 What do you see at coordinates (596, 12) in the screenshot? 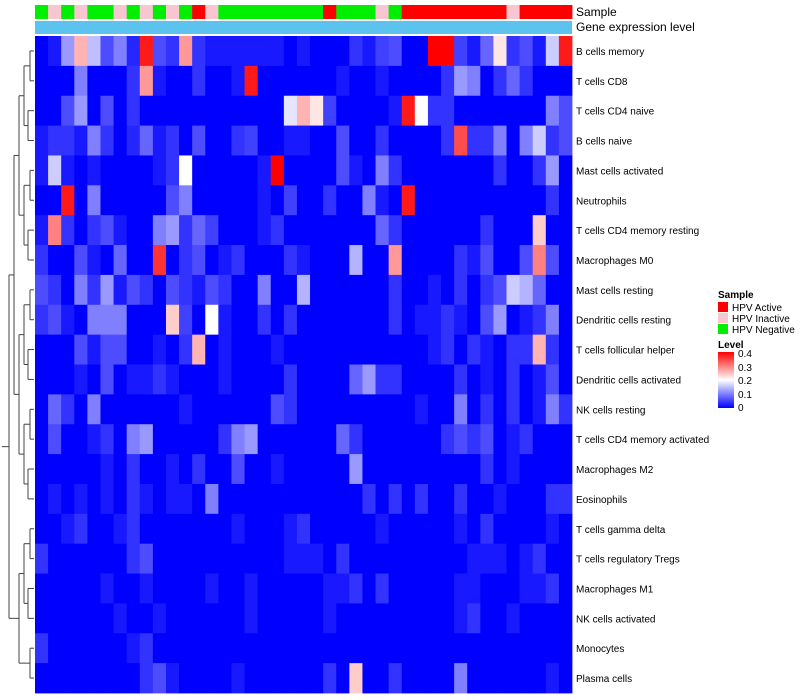
I see `annotation-label-sample: Sample` at bounding box center [596, 12].